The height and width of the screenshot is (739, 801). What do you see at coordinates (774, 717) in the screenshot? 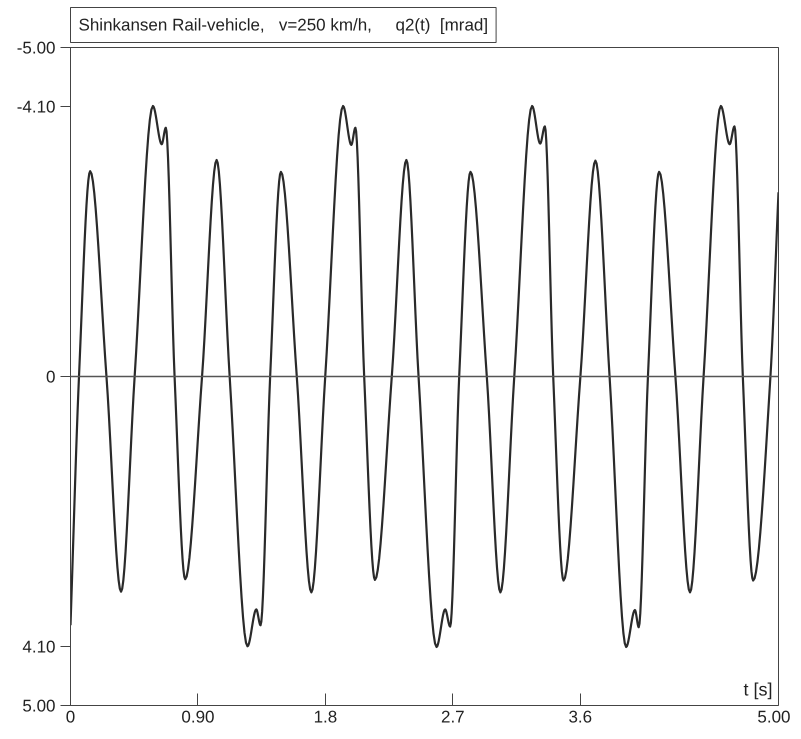
I see `x-tick-label: 5.00` at bounding box center [774, 717].